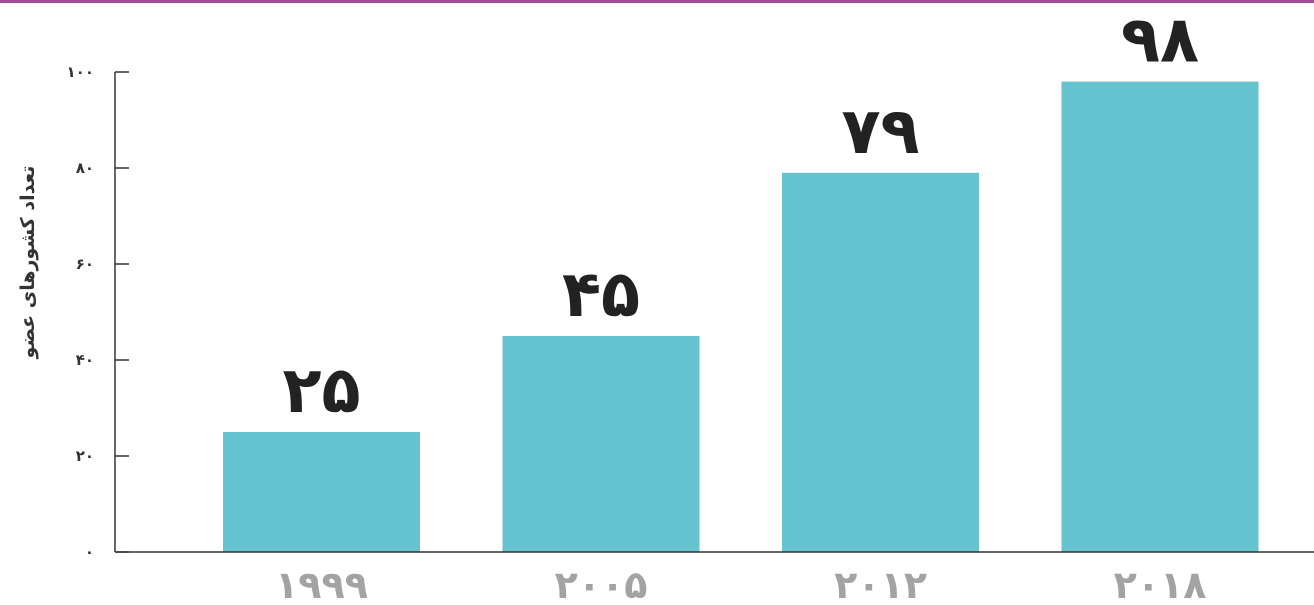  I want to click on bar-value-label: ۲۵, so click(321, 391).